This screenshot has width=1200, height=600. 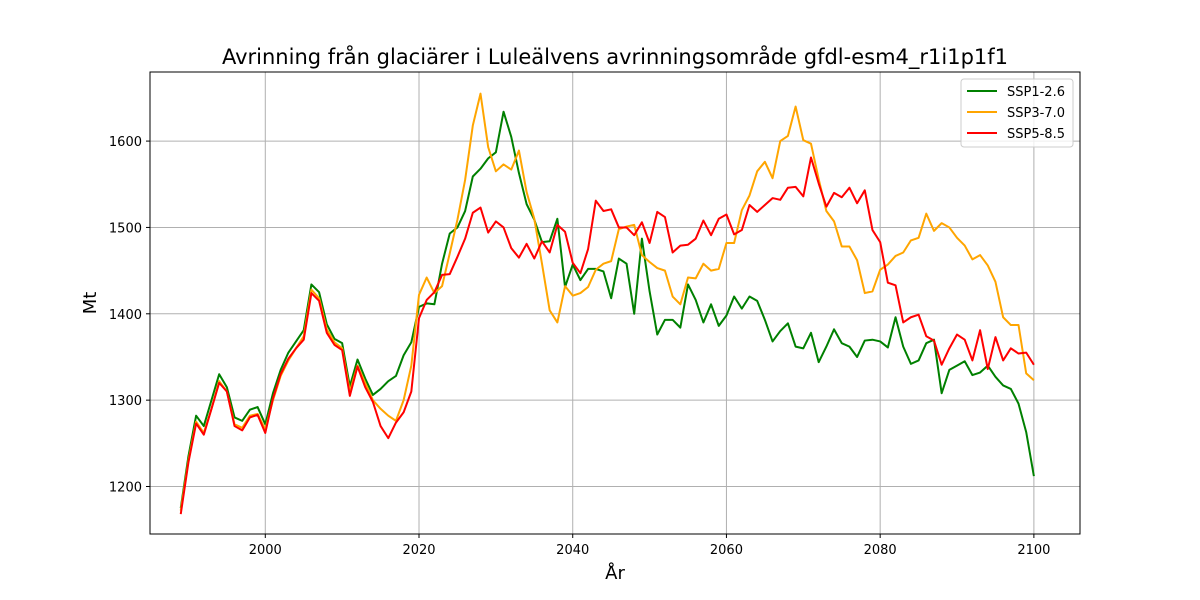 What do you see at coordinates (418, 550) in the screenshot?
I see `x-tick-label: 2020` at bounding box center [418, 550].